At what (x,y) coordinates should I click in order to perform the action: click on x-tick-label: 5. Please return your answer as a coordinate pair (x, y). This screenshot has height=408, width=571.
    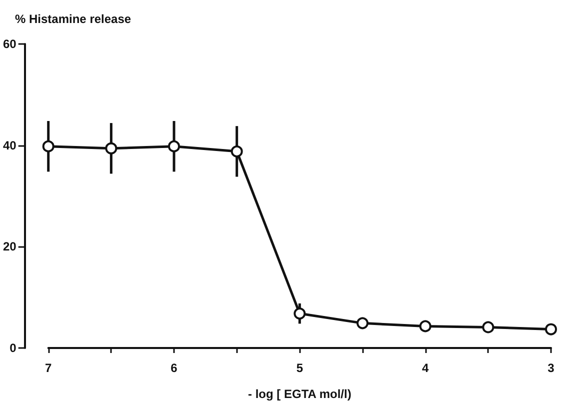
    Looking at the image, I should click on (300, 368).